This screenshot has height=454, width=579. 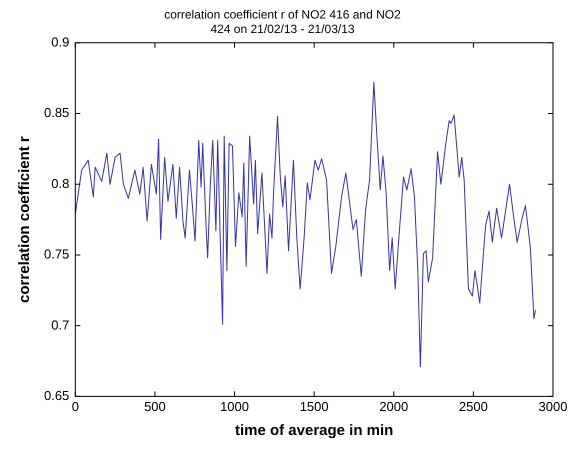 I want to click on y-tick-label: 0.85, so click(x=57, y=112).